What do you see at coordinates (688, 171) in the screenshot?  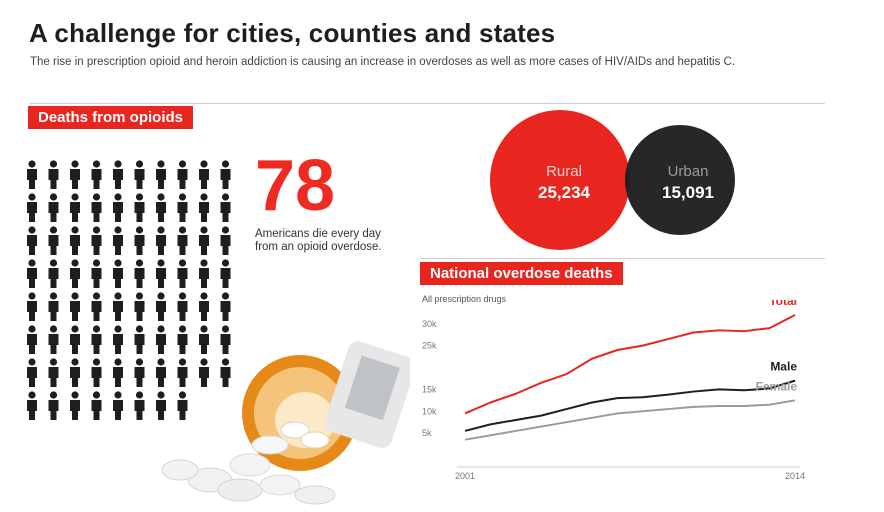 I see `urban-label: Urban` at bounding box center [688, 171].